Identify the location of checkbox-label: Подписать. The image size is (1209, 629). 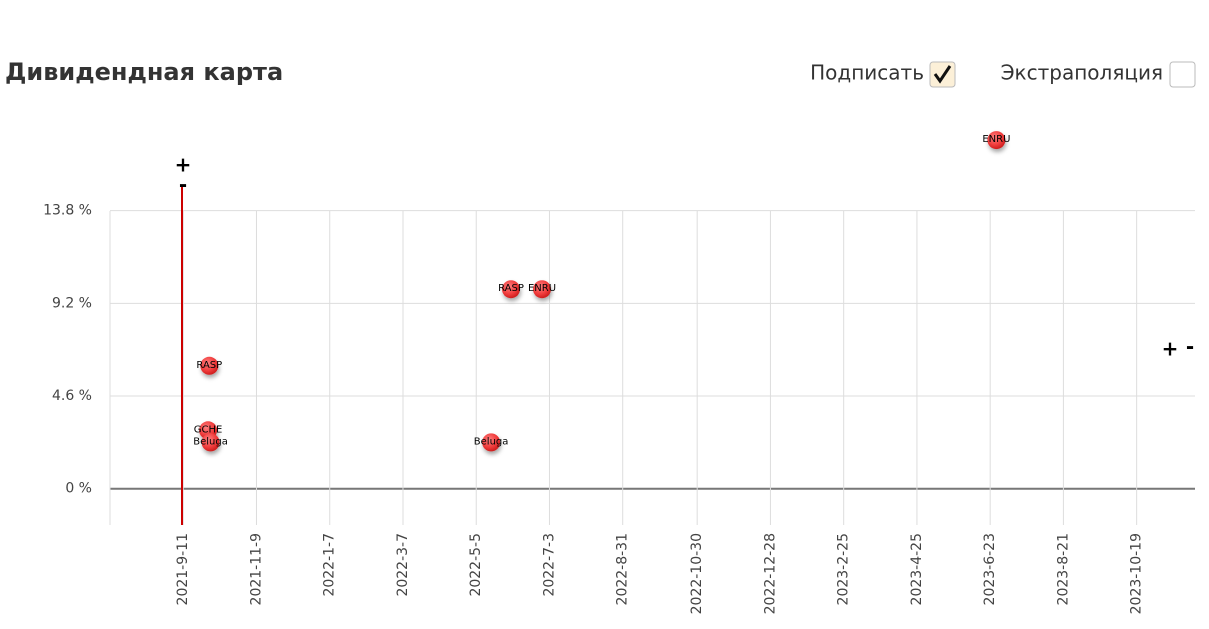
(867, 73).